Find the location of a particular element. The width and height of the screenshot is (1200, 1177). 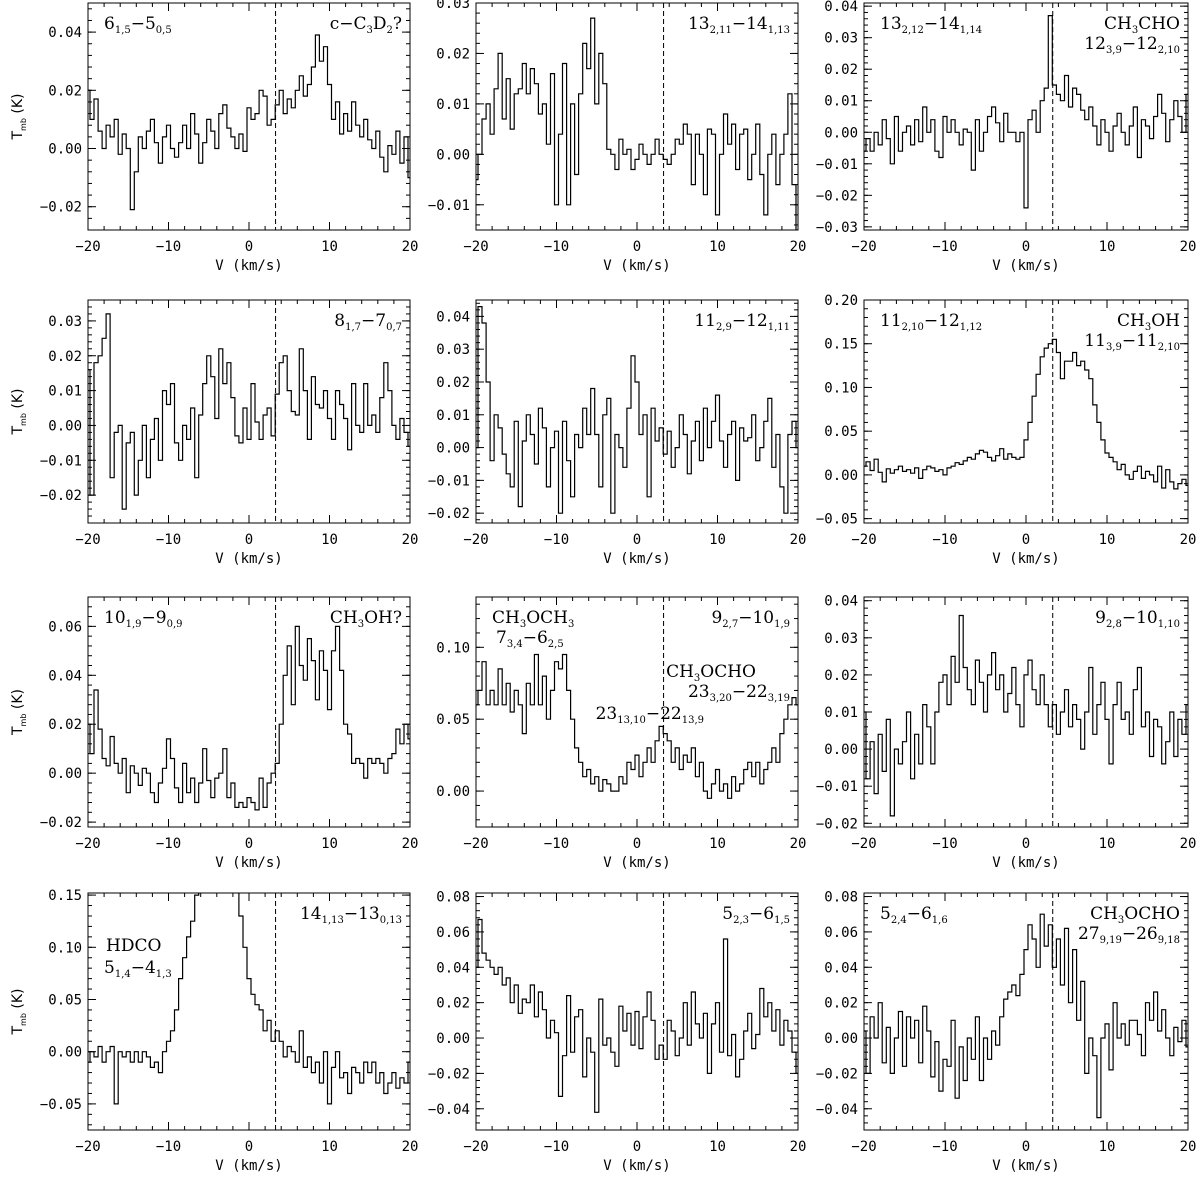

y-tick-label: 0.10 is located at coordinates (841, 388).